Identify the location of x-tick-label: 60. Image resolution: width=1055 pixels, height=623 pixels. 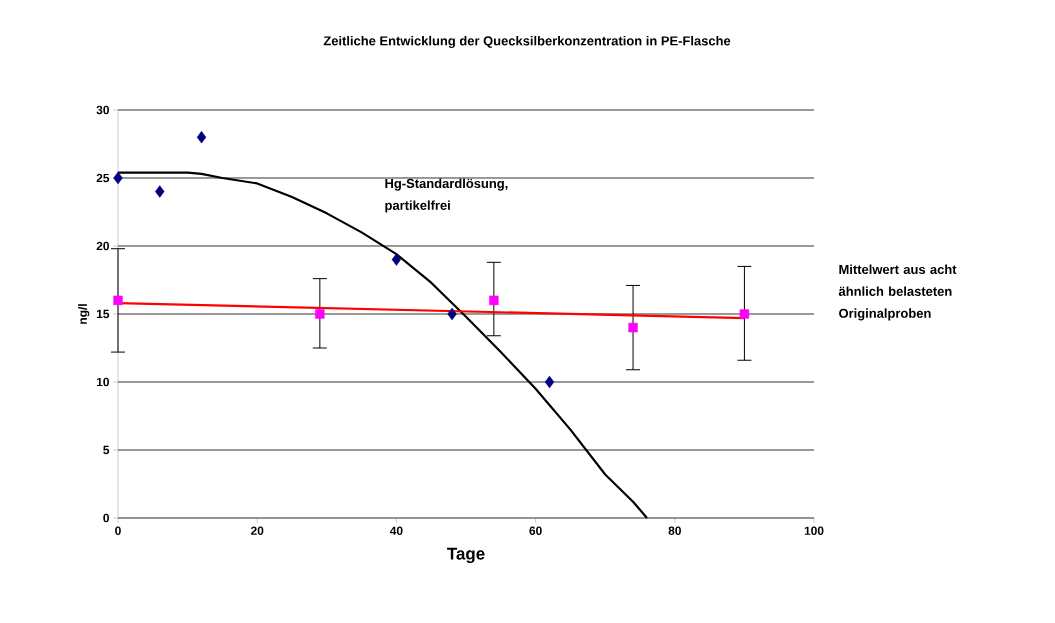
(535, 530).